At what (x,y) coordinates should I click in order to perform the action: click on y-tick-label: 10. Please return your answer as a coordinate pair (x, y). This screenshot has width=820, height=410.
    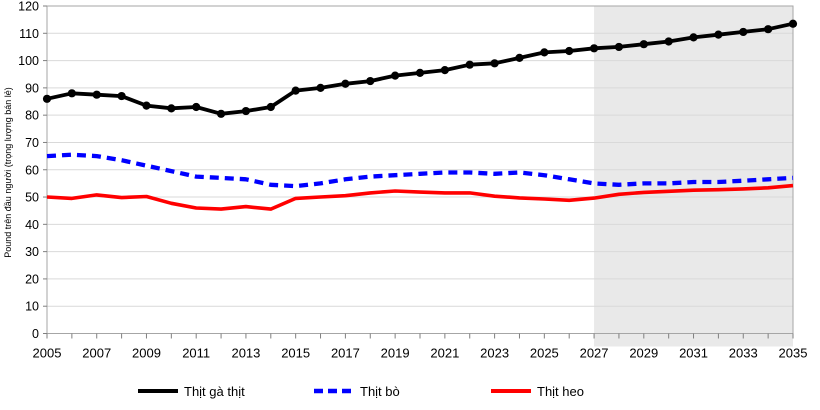
    Looking at the image, I should click on (32, 307).